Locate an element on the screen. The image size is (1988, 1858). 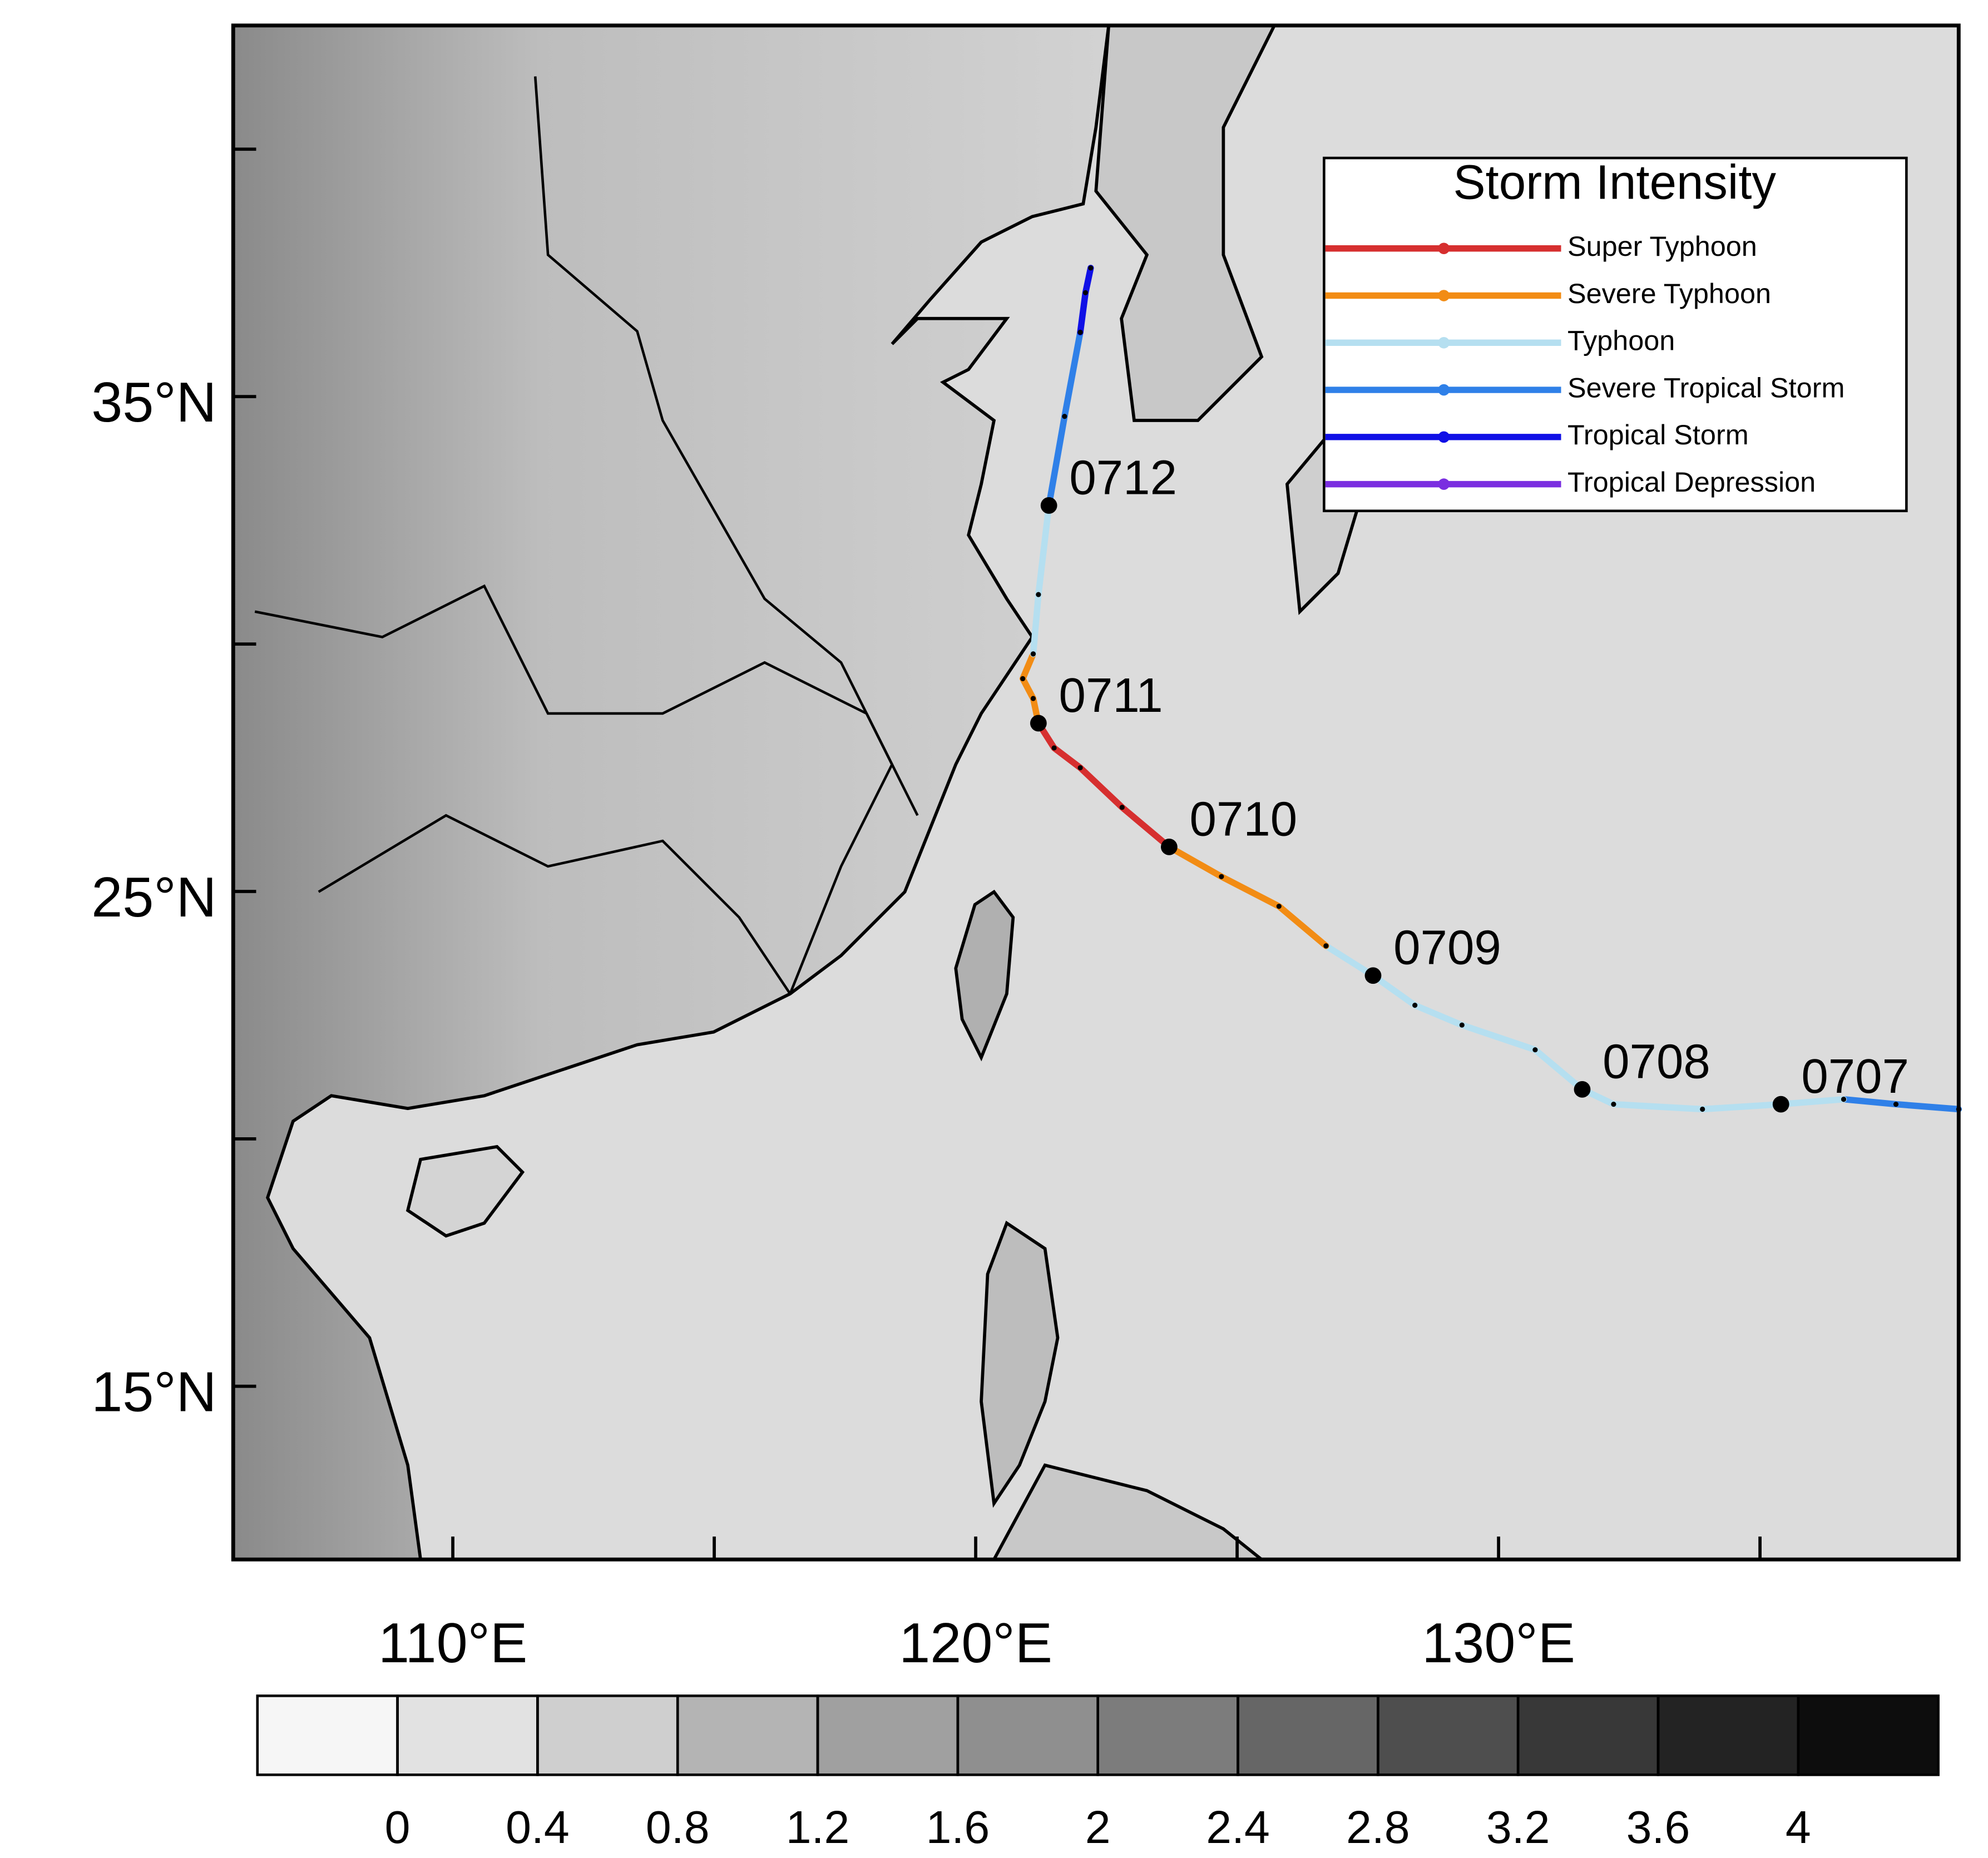
colorbar-label: 3.6 is located at coordinates (1658, 1828).